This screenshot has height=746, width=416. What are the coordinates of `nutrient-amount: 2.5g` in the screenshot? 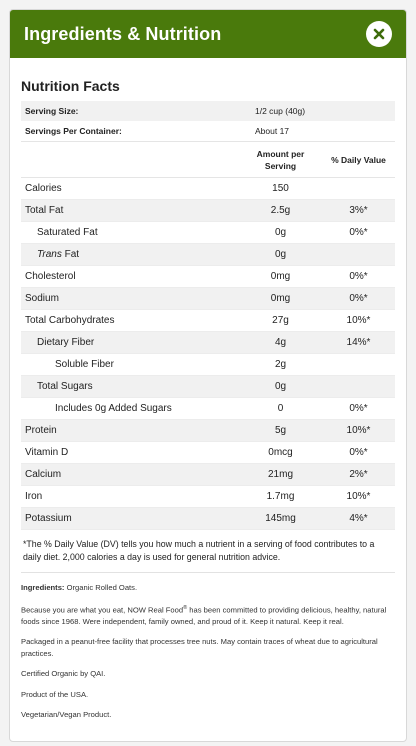 It's located at (280, 210).